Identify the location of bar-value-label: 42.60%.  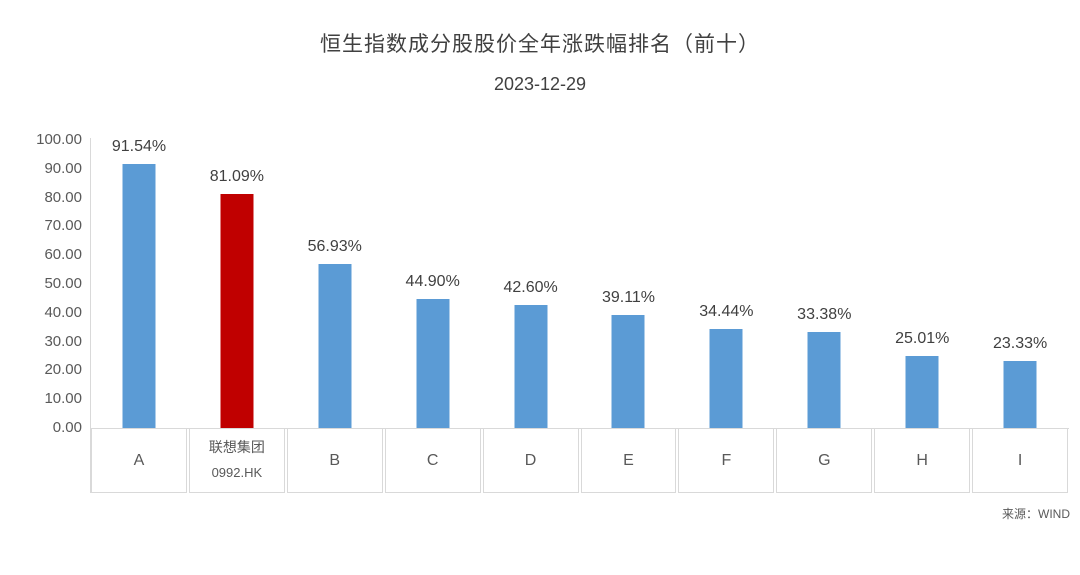
(530, 288).